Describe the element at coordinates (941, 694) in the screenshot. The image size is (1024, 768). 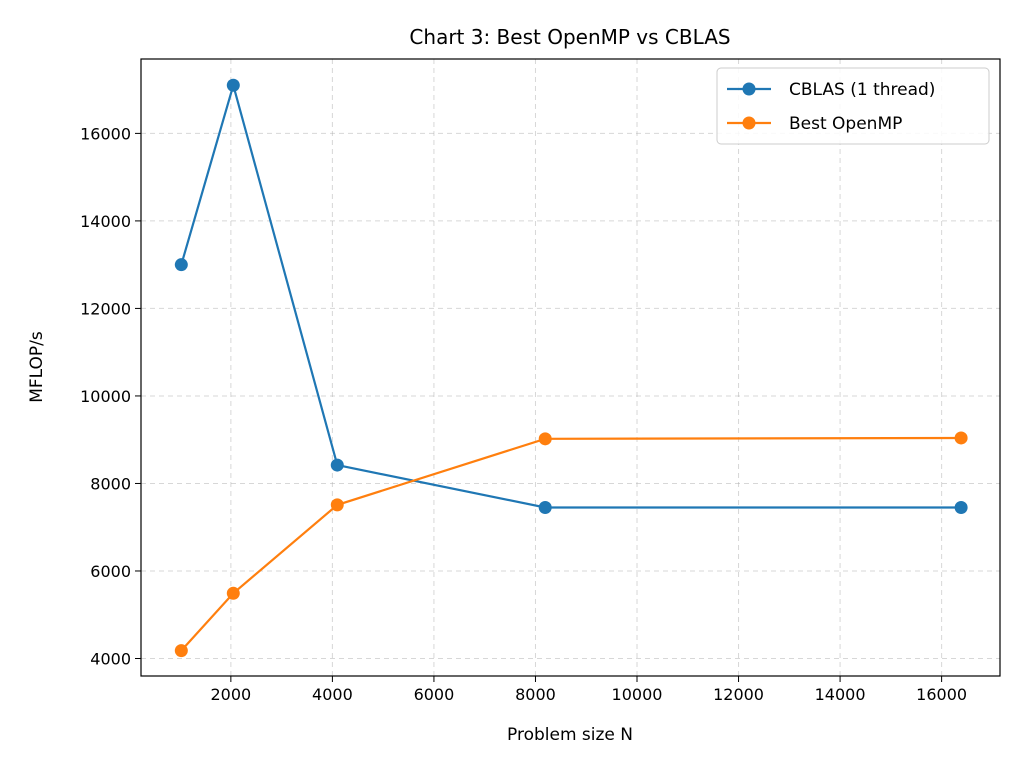
I see `x-tick-label: 16000` at that location.